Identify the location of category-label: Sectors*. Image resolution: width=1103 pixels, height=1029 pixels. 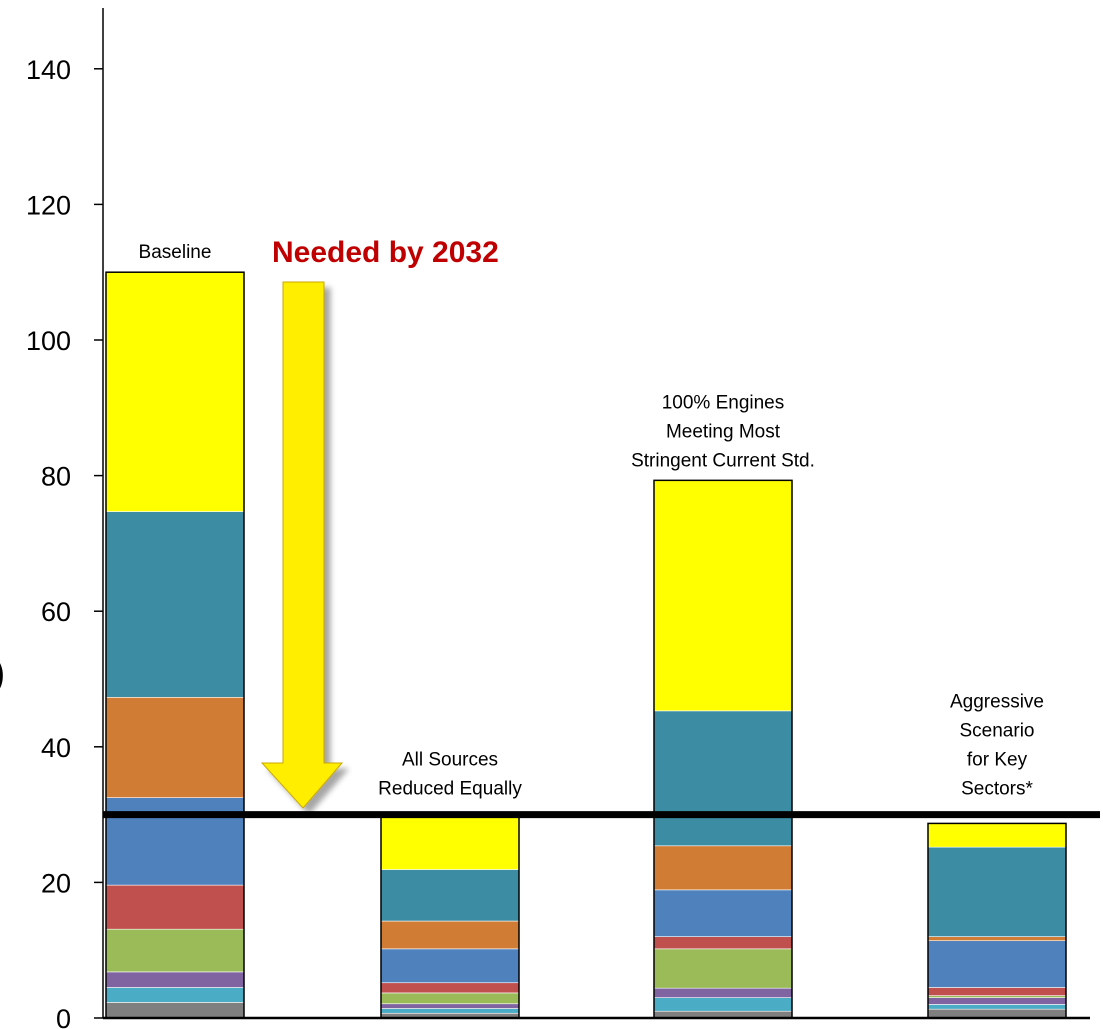
(997, 789).